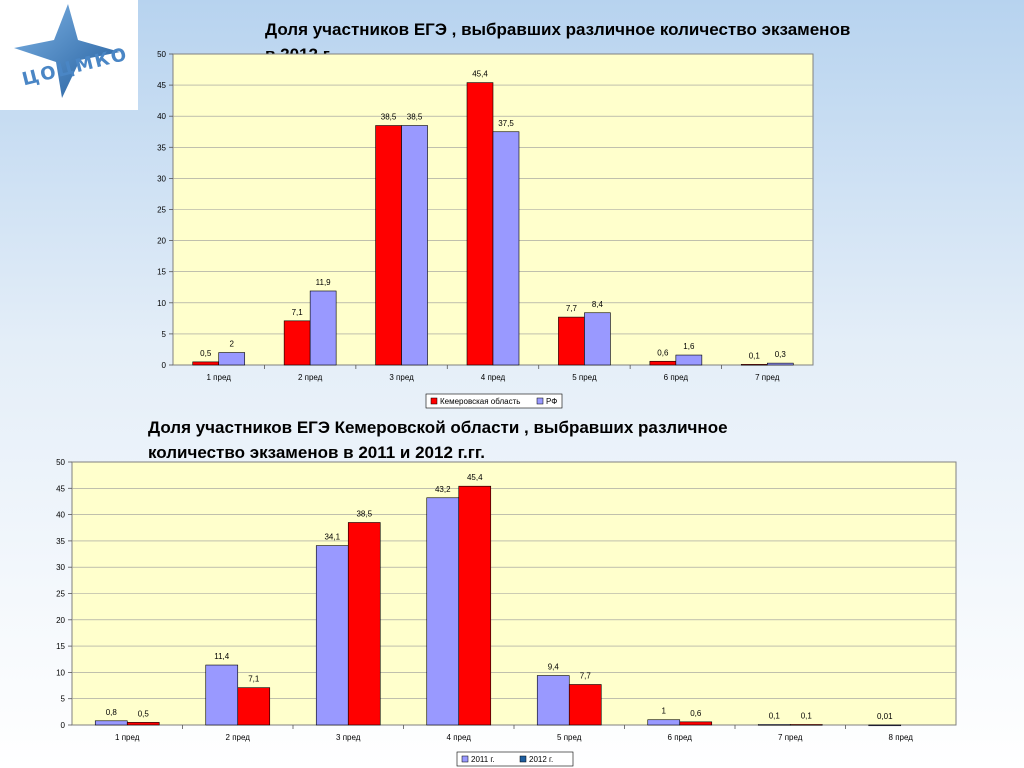 The image size is (1024, 768). I want to click on chart-2-legend-label: 2011 г., so click(483, 759).